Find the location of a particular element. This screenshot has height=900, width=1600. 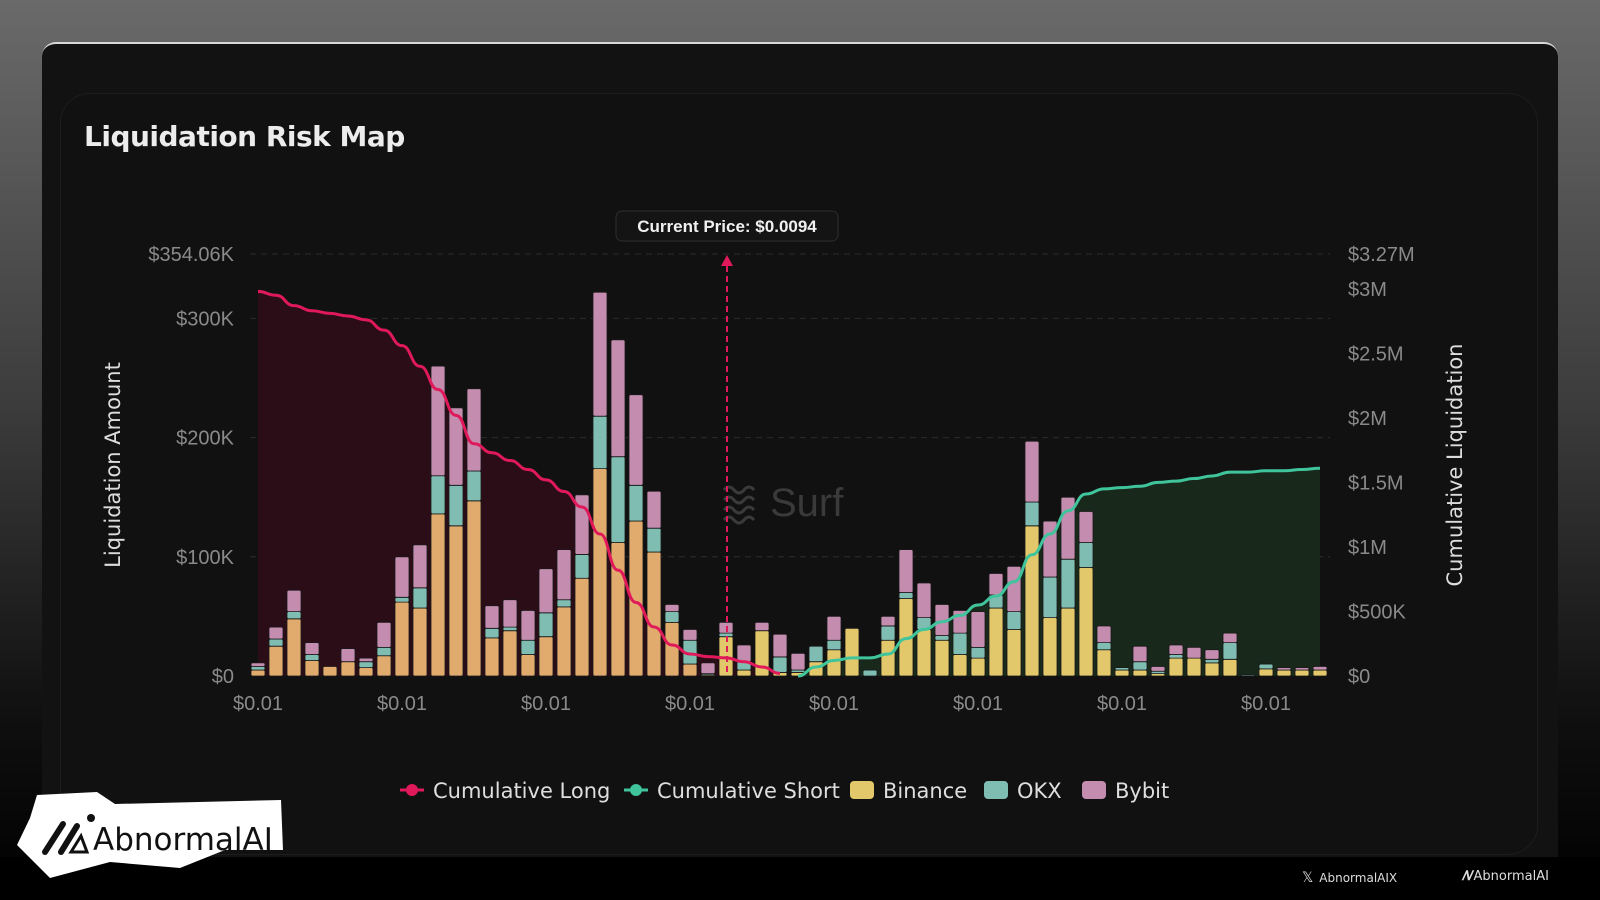

current-price-marker: Current Price: $0.0094 is located at coordinates (727, 443).